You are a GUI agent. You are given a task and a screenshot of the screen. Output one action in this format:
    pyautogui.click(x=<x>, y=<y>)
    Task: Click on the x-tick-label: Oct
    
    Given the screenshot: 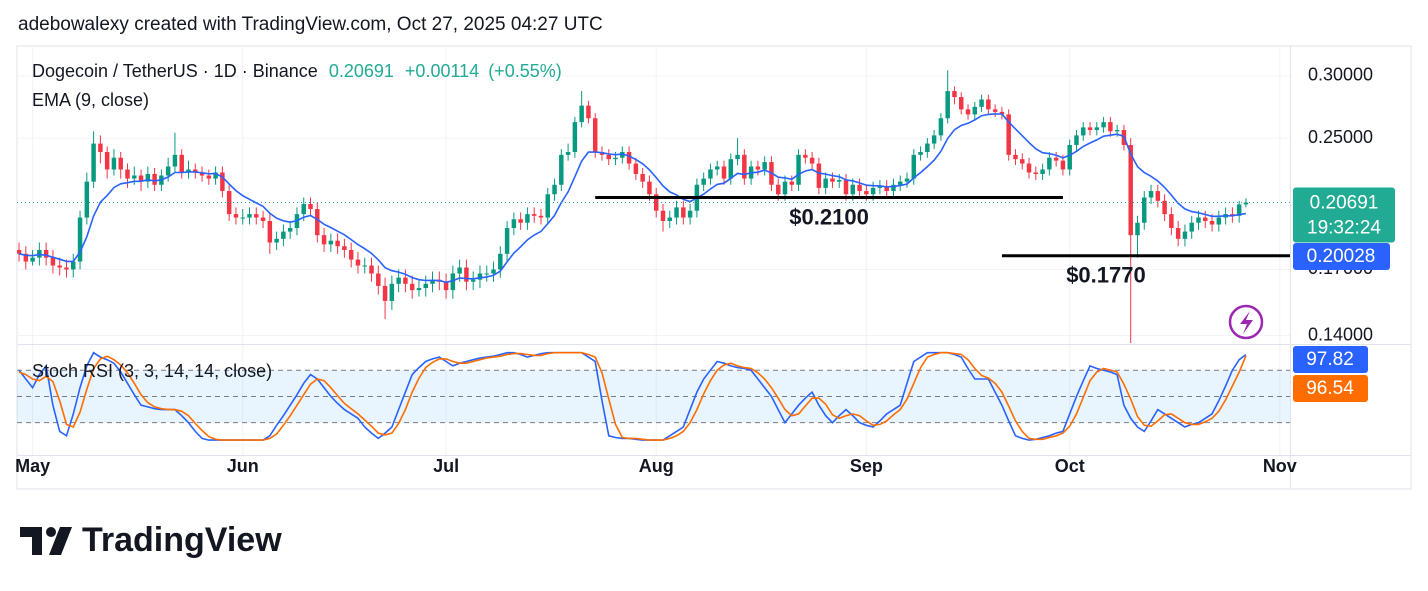 What is the action you would take?
    pyautogui.click(x=1070, y=466)
    